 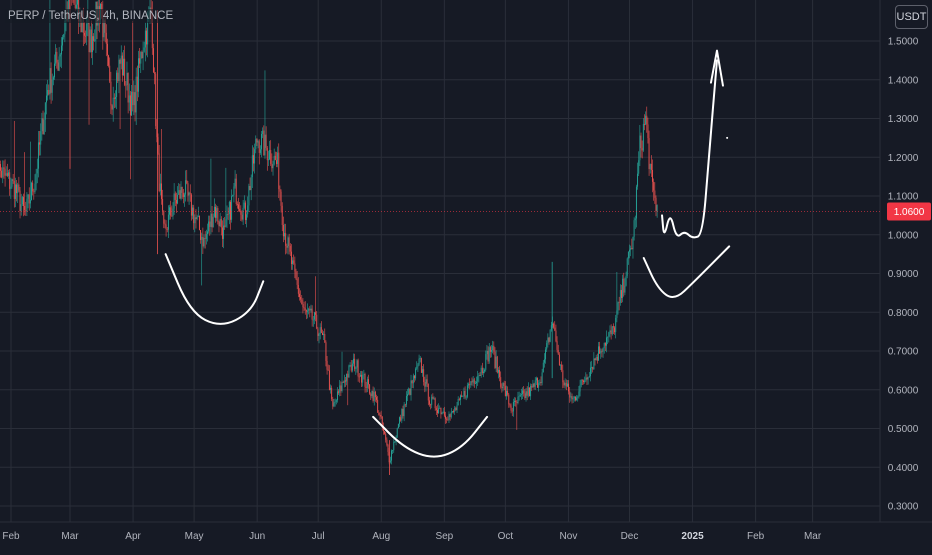 I want to click on x-tick-label: Feb, so click(x=11, y=536).